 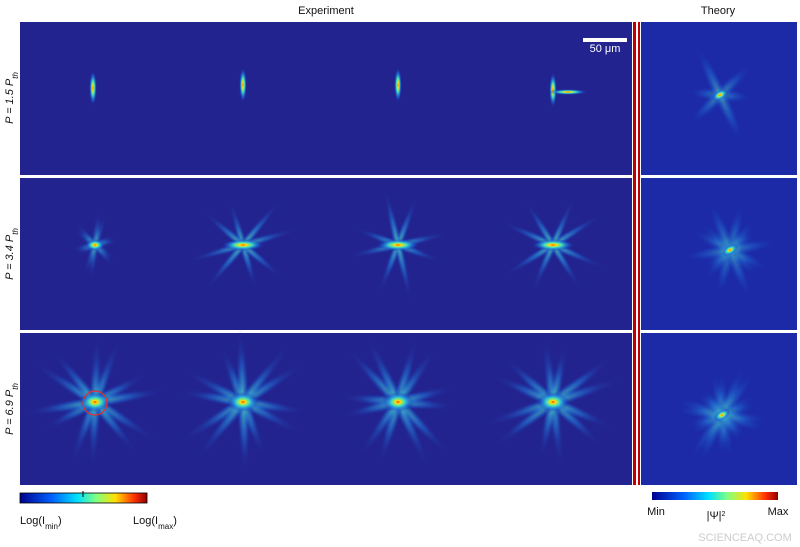 What do you see at coordinates (10, 101) in the screenshot?
I see `row-label-text: P = 1.5 P` at bounding box center [10, 101].